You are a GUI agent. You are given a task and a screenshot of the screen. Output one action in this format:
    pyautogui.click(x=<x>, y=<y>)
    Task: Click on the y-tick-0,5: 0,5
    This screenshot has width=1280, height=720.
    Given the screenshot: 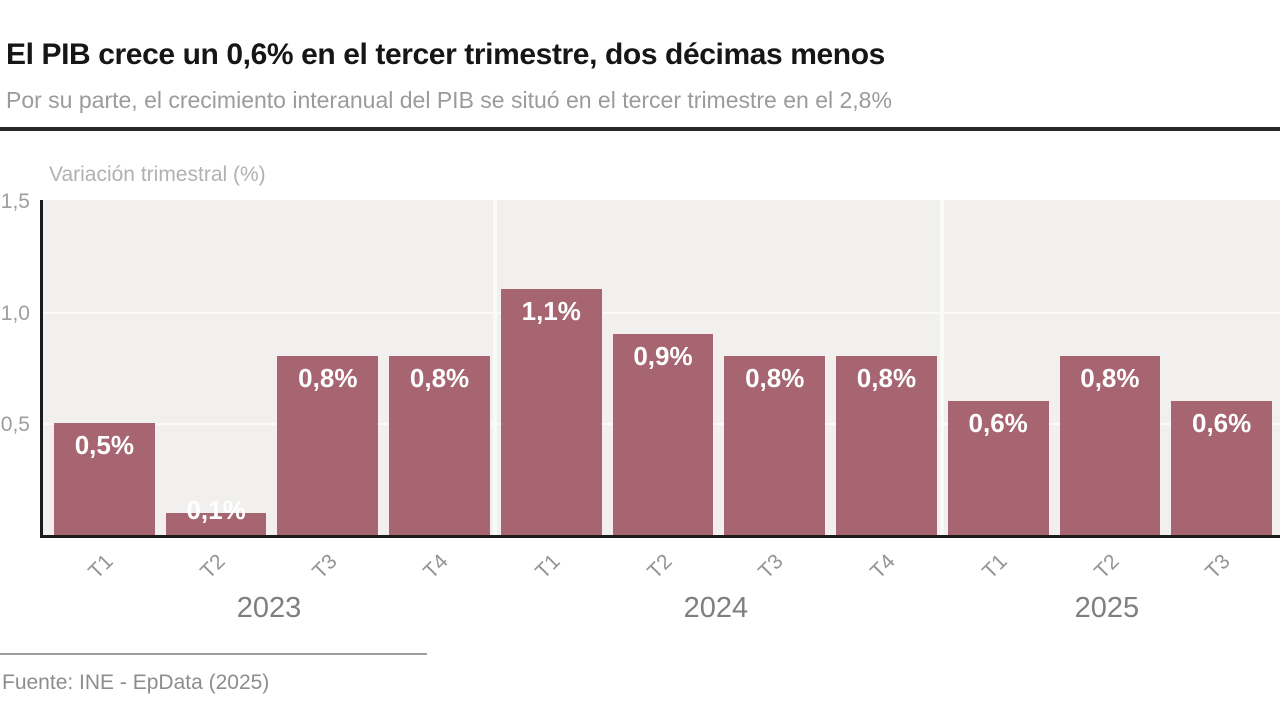 What is the action you would take?
    pyautogui.click(x=15, y=425)
    